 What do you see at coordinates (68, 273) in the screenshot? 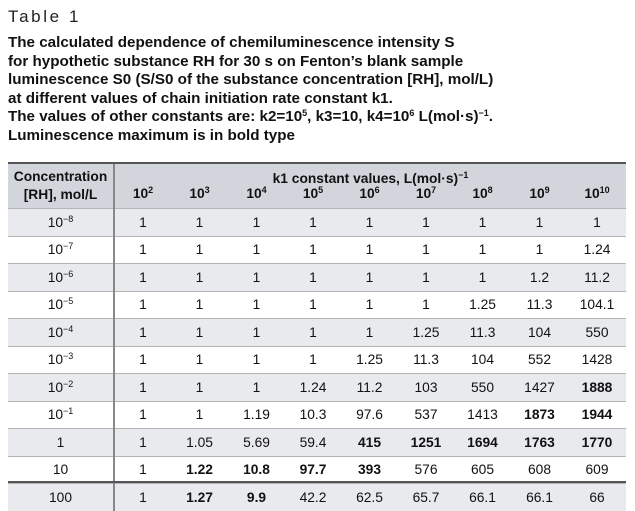
I see `concentration-exponent: −6` at bounding box center [68, 273].